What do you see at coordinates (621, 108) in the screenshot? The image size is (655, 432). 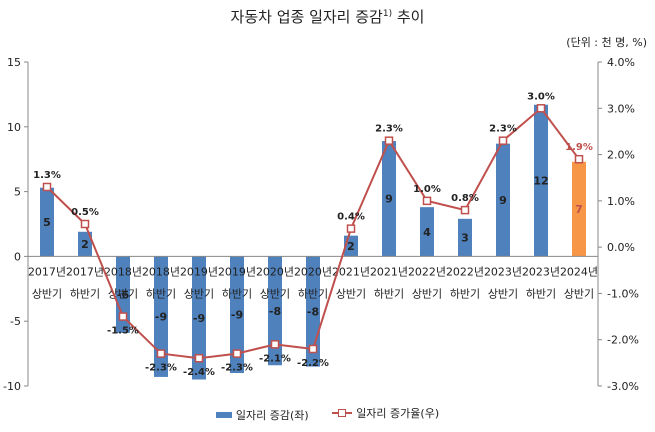 I see `right-axis-tick-label: 3.0%` at bounding box center [621, 108].